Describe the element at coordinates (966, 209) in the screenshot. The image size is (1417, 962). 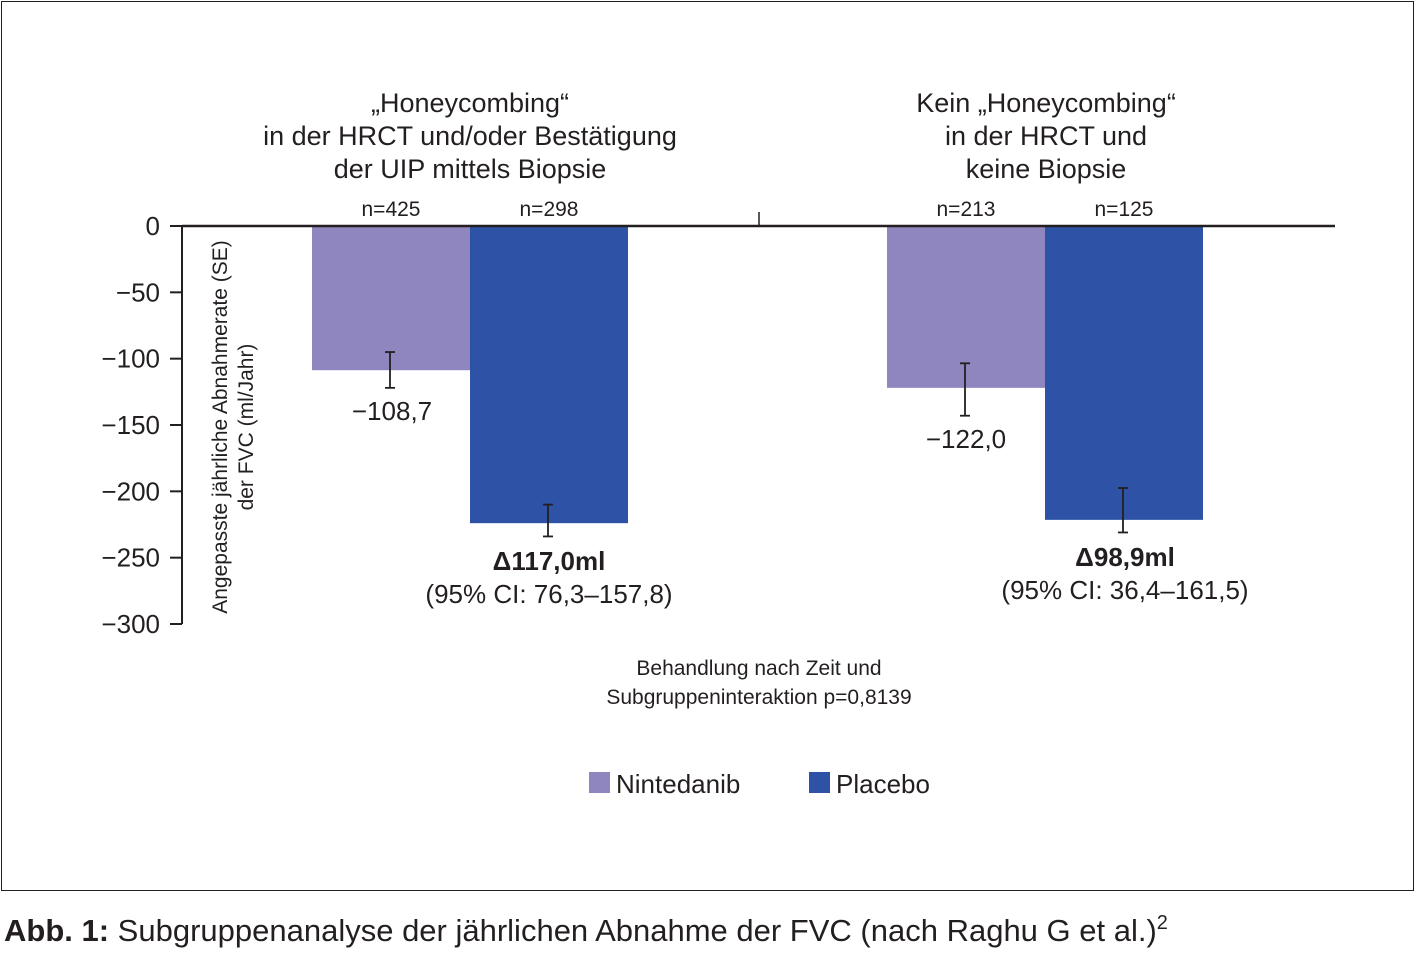
I see `n-label: n=213` at that location.